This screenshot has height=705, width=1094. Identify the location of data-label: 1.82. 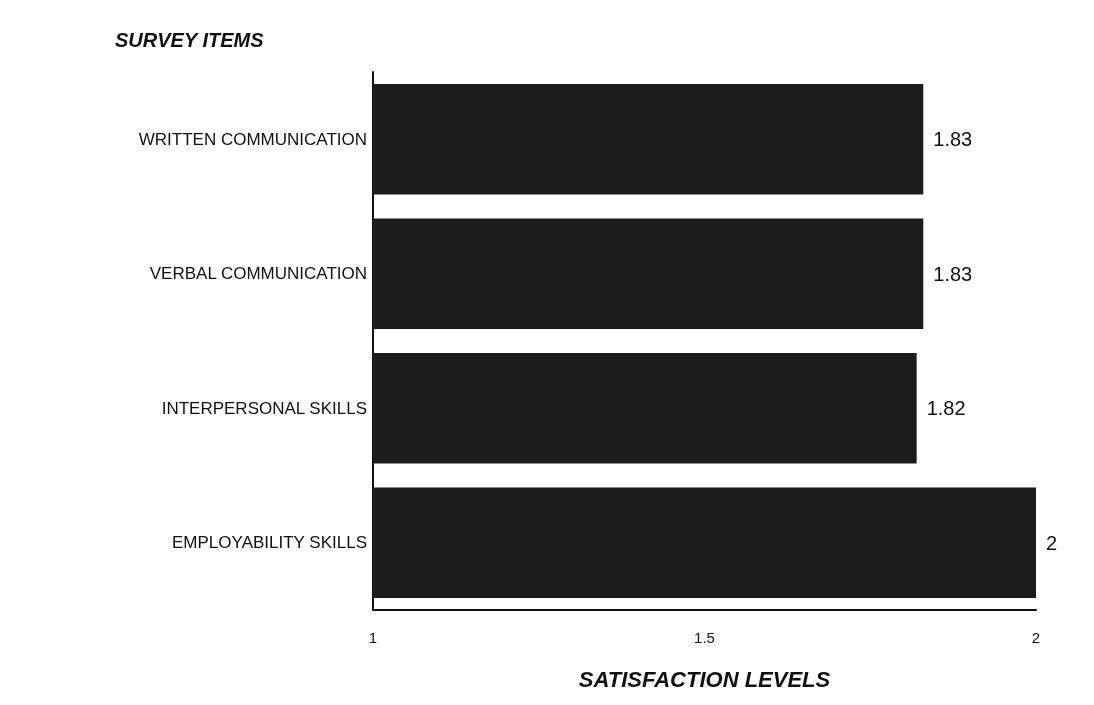
(946, 408).